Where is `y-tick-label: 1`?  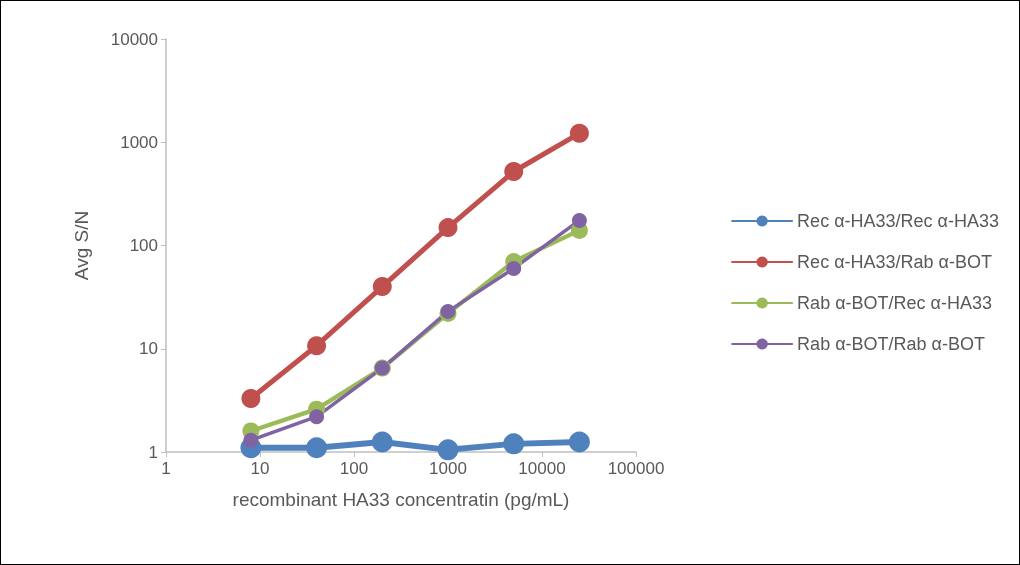
y-tick-label: 1 is located at coordinates (153, 452).